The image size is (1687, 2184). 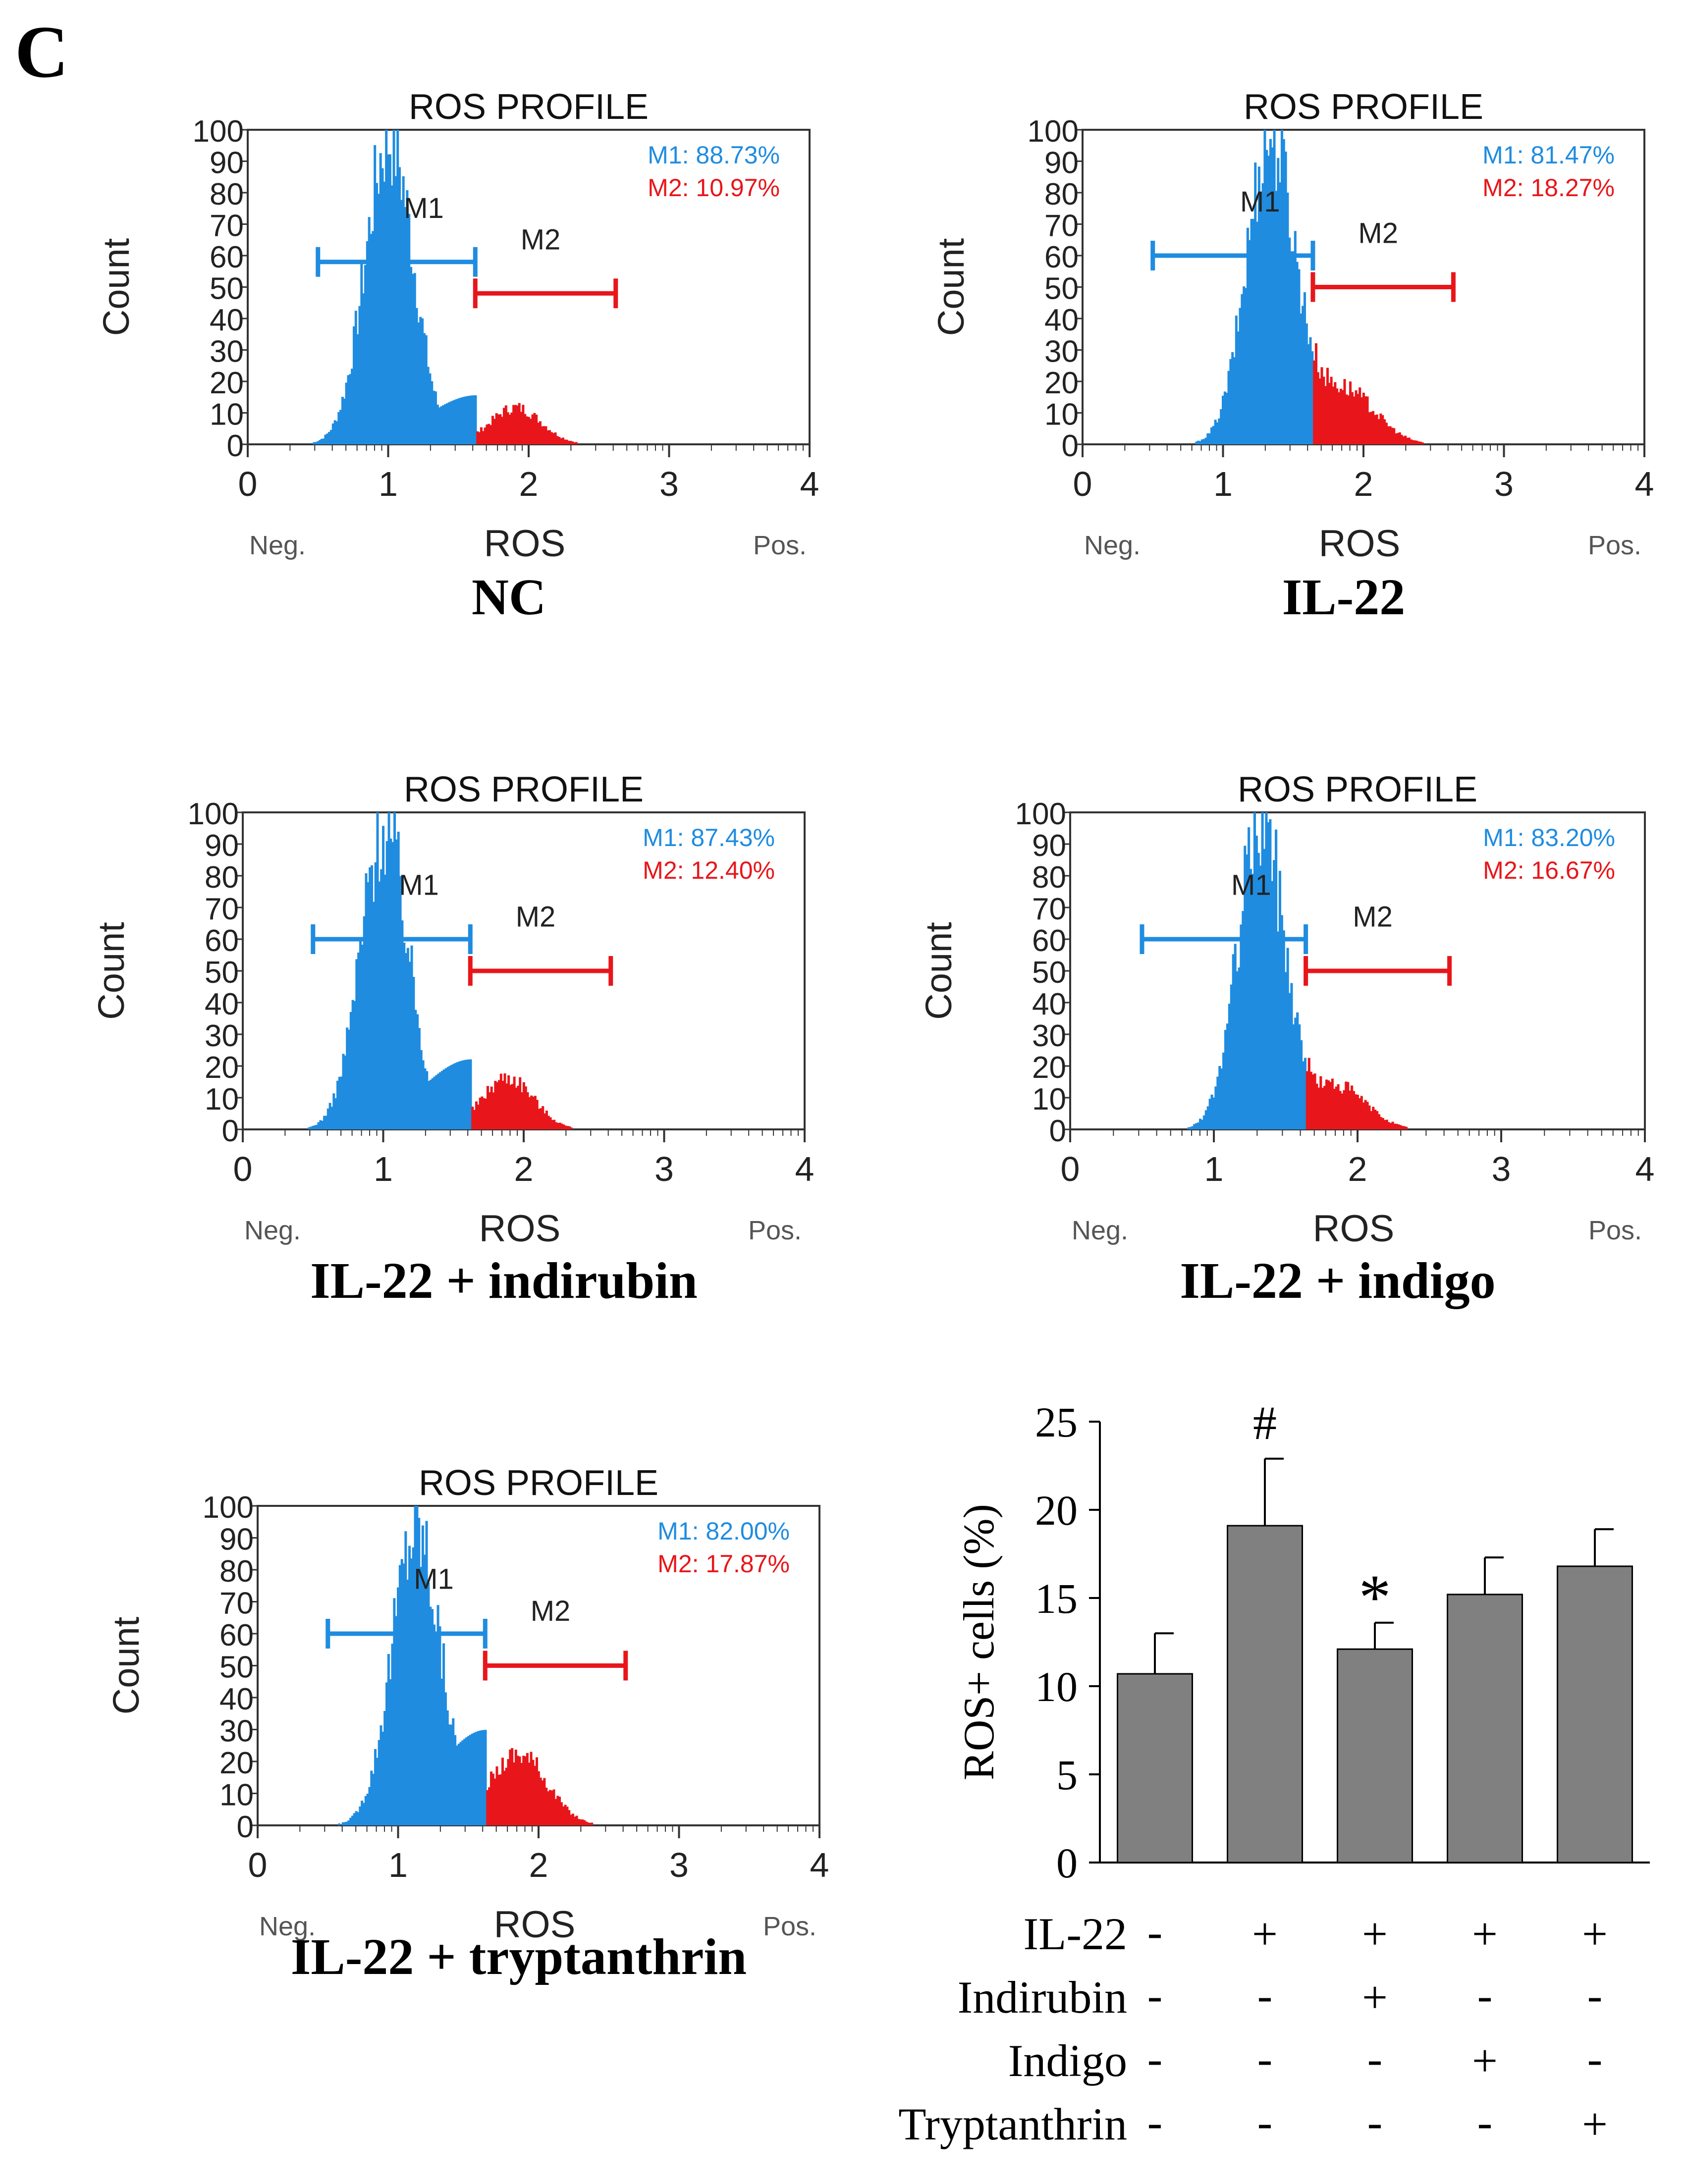 I want to click on panel-caption: IL-22 + tryptanthrin, so click(x=519, y=1956).